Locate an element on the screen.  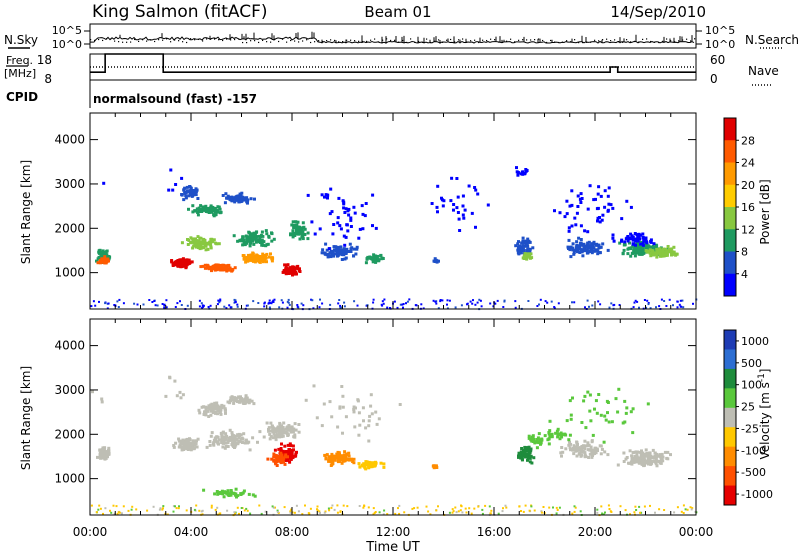
time-tick-label: 04:00 is located at coordinates (191, 532).